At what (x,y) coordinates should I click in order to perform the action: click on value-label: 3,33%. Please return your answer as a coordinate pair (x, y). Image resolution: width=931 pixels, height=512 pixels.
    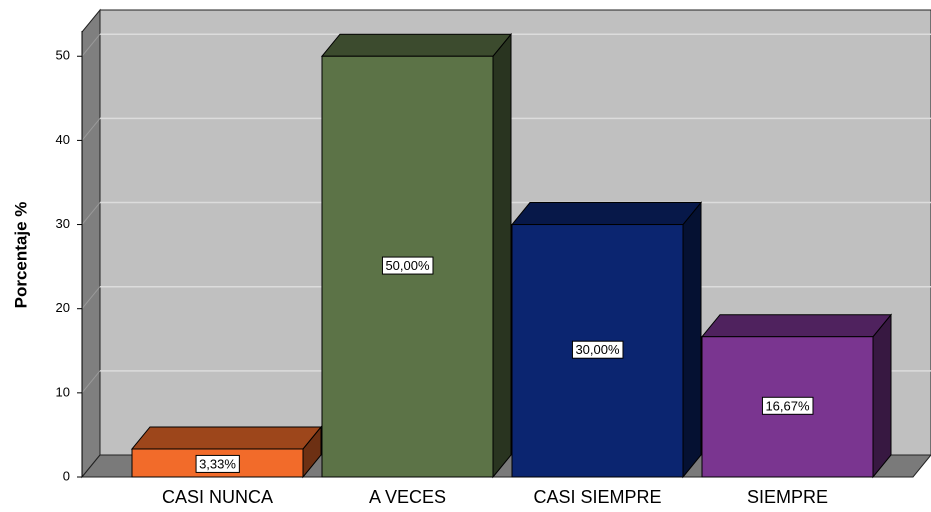
    Looking at the image, I should click on (217, 463).